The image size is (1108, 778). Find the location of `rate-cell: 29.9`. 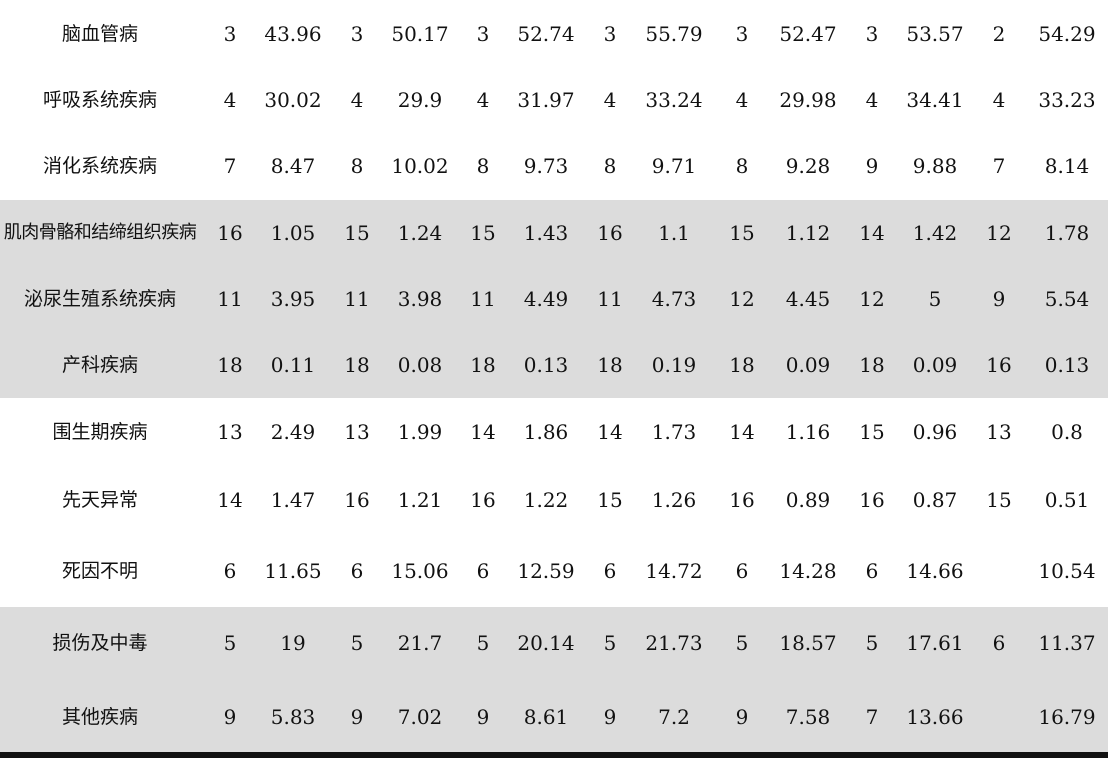

rate-cell: 29.9 is located at coordinates (420, 100).